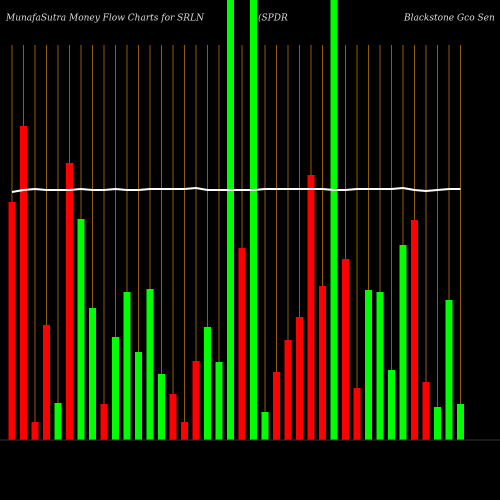 The image size is (500, 500). I want to click on line, so click(236, 189).